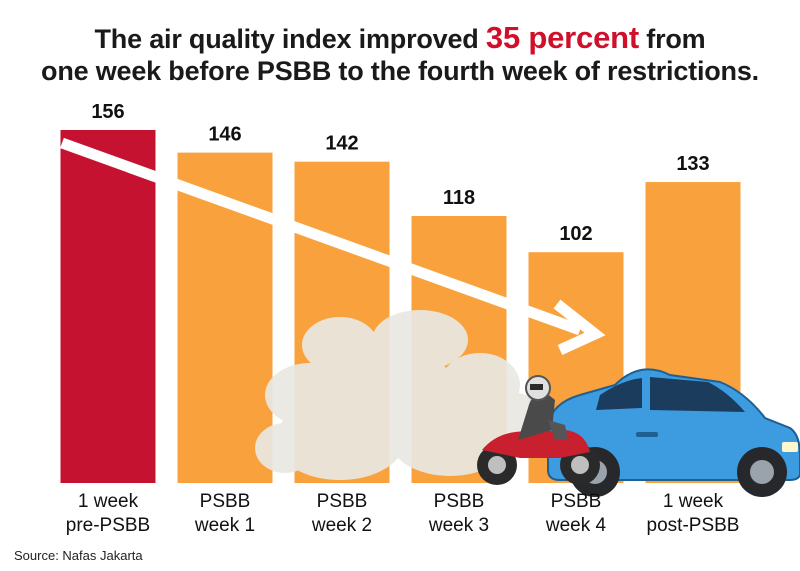 This screenshot has height=571, width=800. Describe the element at coordinates (693, 501) in the screenshot. I see `category-label-6-line-1: 1 week` at that location.